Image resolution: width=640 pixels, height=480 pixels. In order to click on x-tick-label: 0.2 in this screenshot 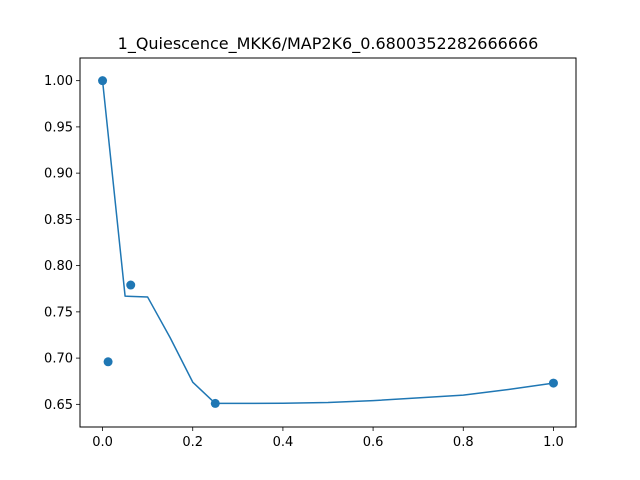, I will do `click(192, 442)`.